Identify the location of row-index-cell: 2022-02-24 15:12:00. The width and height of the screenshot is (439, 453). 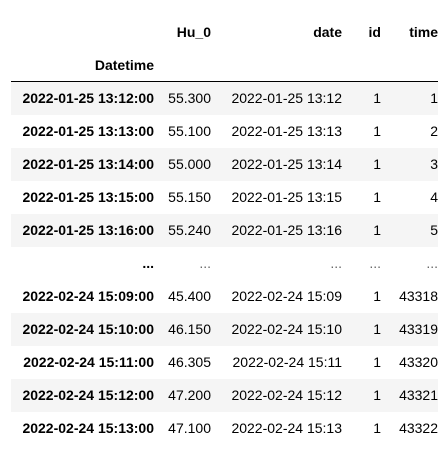
(88, 395).